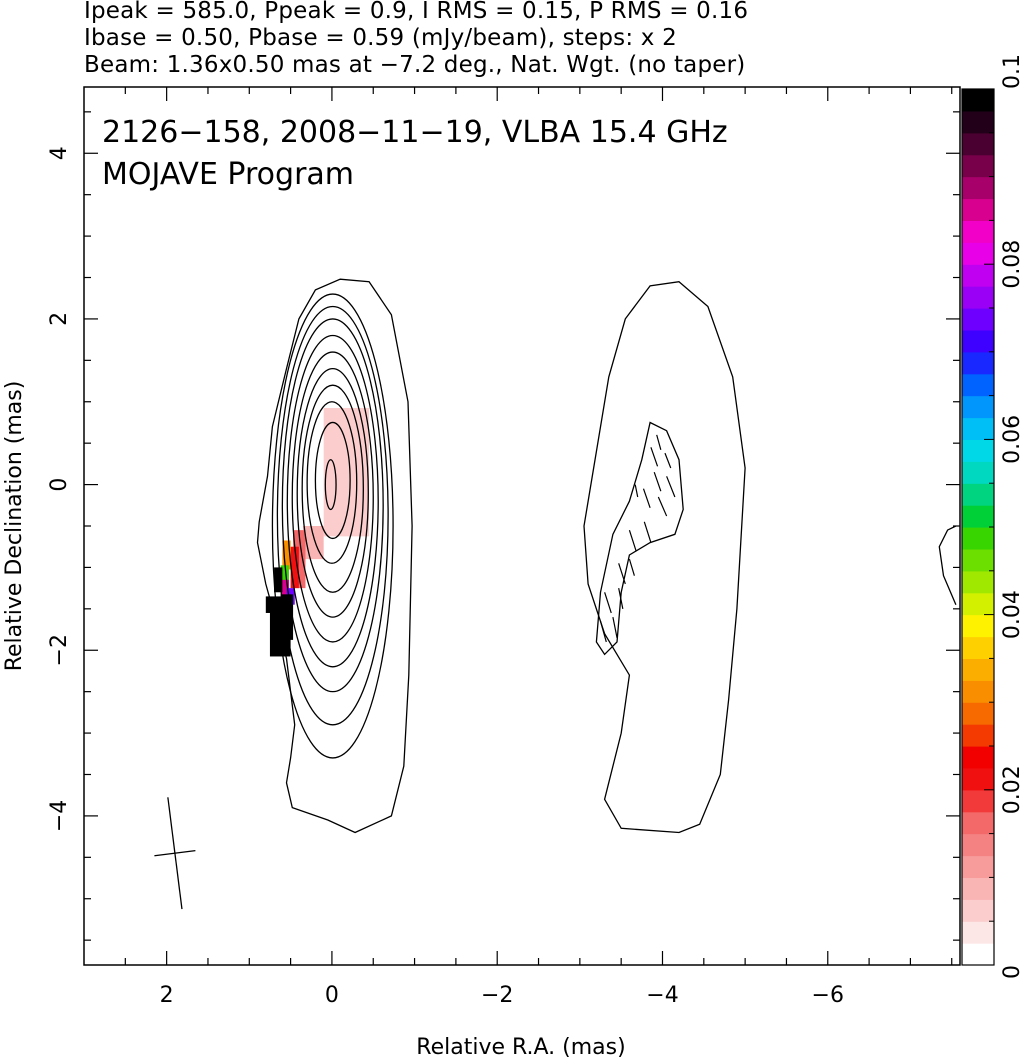 The height and width of the screenshot is (1061, 1022). What do you see at coordinates (1011, 972) in the screenshot?
I see `colorbar-label-0: 0` at bounding box center [1011, 972].